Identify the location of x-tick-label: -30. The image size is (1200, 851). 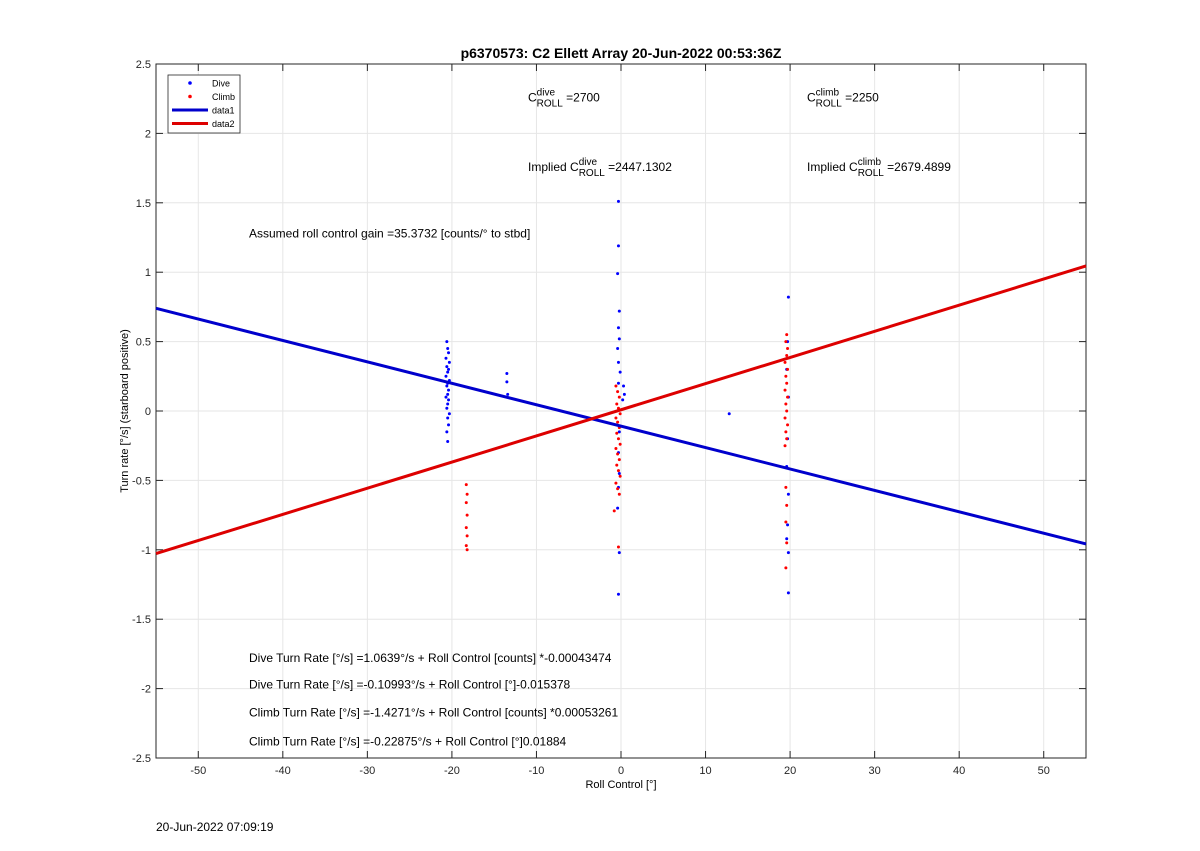
(367, 771).